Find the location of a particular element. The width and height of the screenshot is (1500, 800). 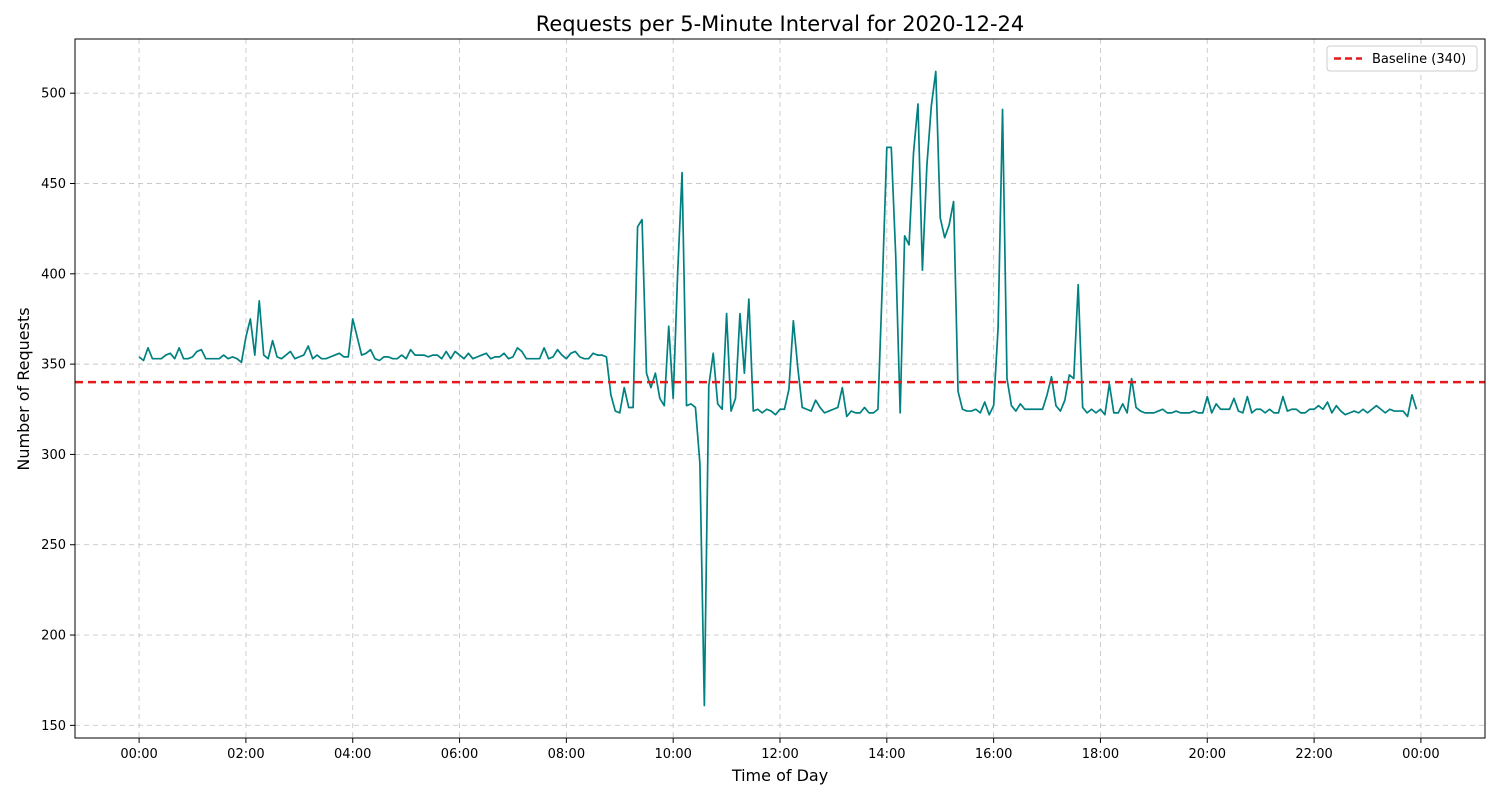

legend-baseline-label: Baseline (340) is located at coordinates (1419, 59).